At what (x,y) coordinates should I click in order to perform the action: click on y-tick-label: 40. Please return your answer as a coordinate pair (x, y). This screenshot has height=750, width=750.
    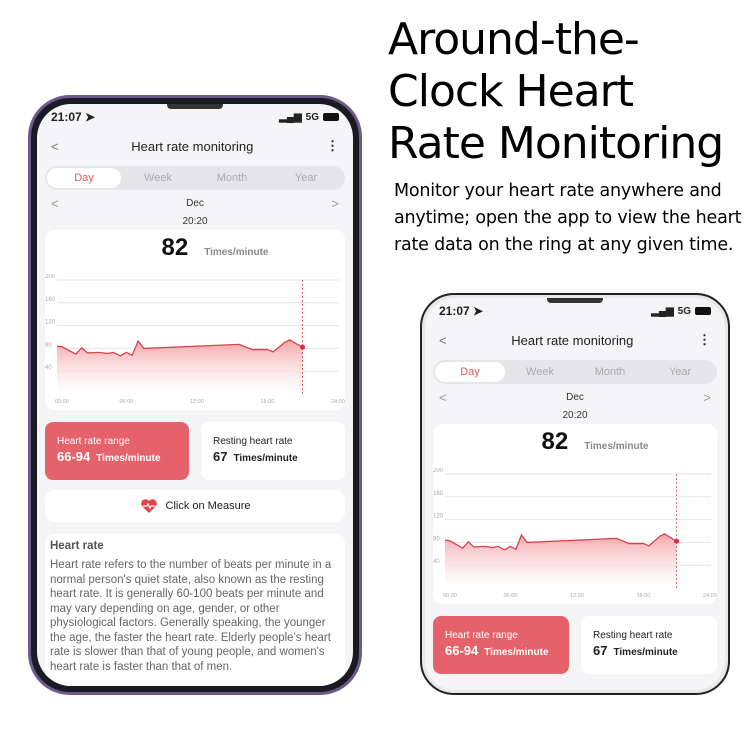
    Looking at the image, I should click on (436, 562).